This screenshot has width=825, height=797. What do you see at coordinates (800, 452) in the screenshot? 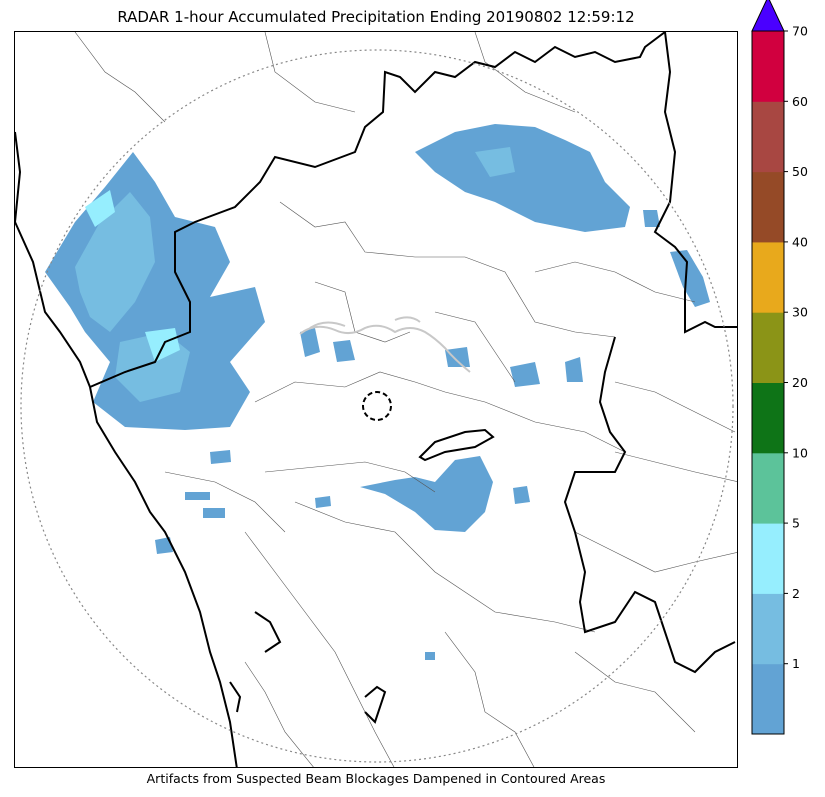
I see `colorbar-tick-label-10: 10` at bounding box center [800, 452].